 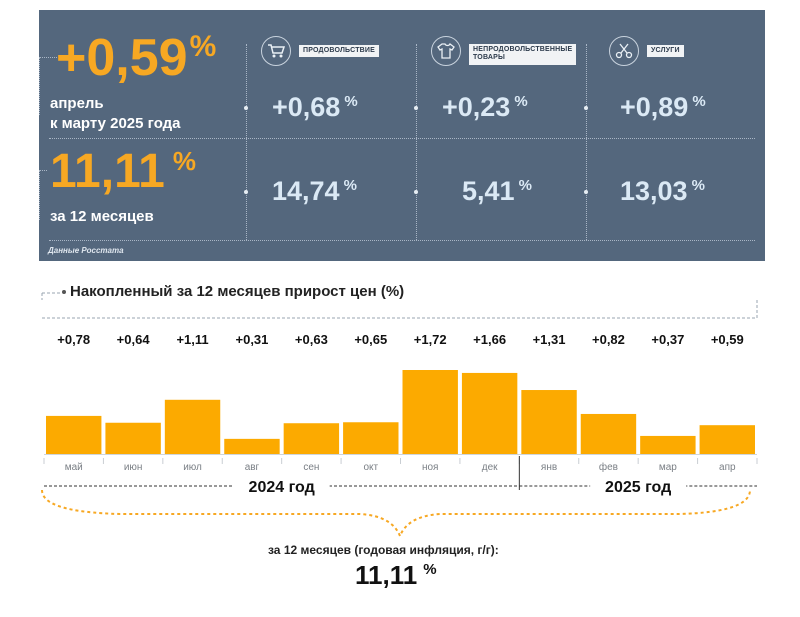 I want to click on value-label: +0,82, so click(x=608, y=339).